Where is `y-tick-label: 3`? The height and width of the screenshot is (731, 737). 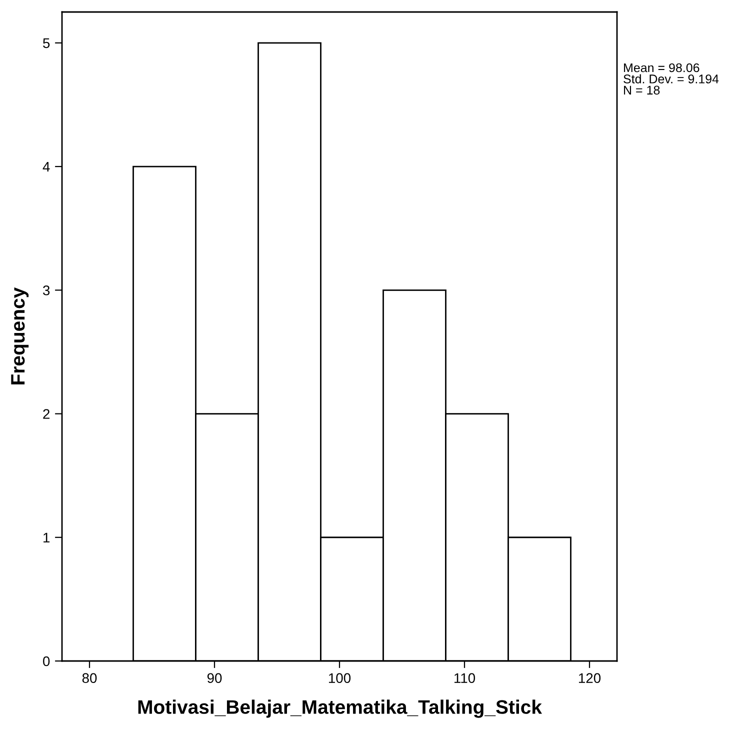 y-tick-label: 3 is located at coordinates (46, 290).